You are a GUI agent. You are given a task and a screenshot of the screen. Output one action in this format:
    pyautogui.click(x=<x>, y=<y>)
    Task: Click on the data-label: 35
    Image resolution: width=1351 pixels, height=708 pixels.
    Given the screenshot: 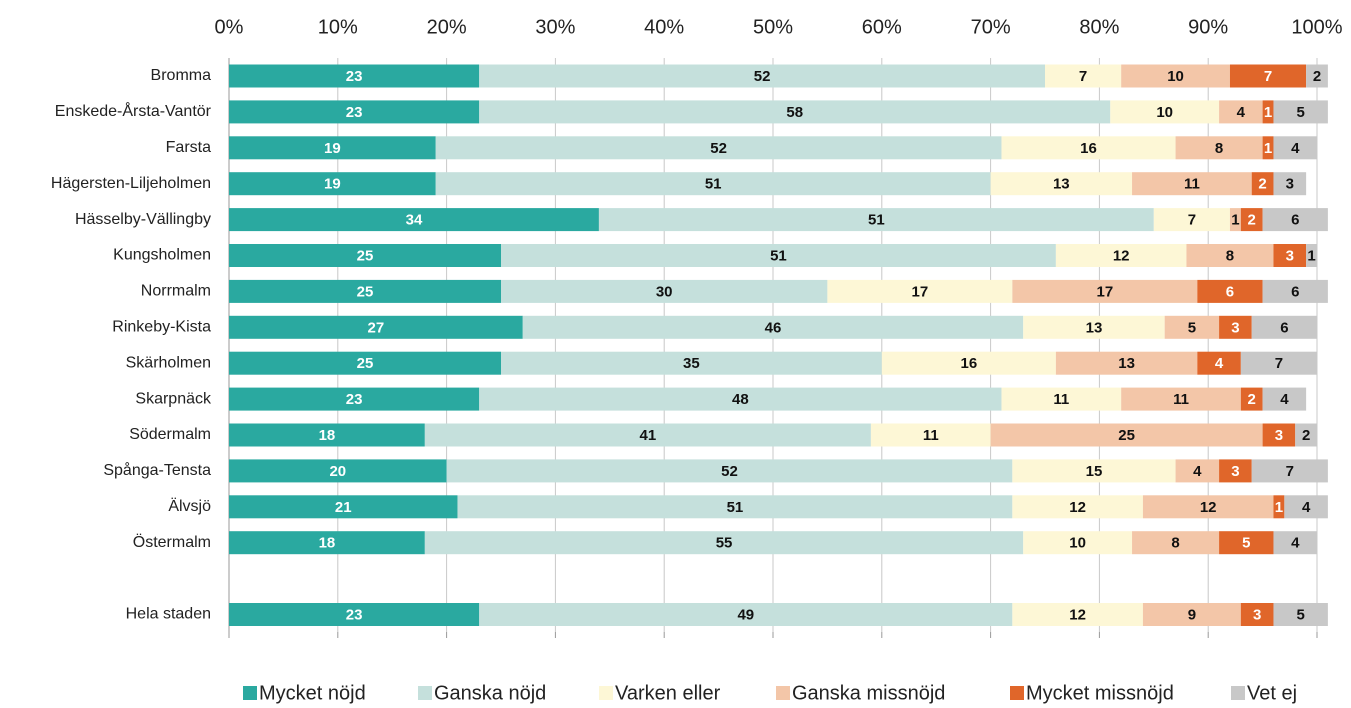 What is the action you would take?
    pyautogui.click(x=691, y=363)
    